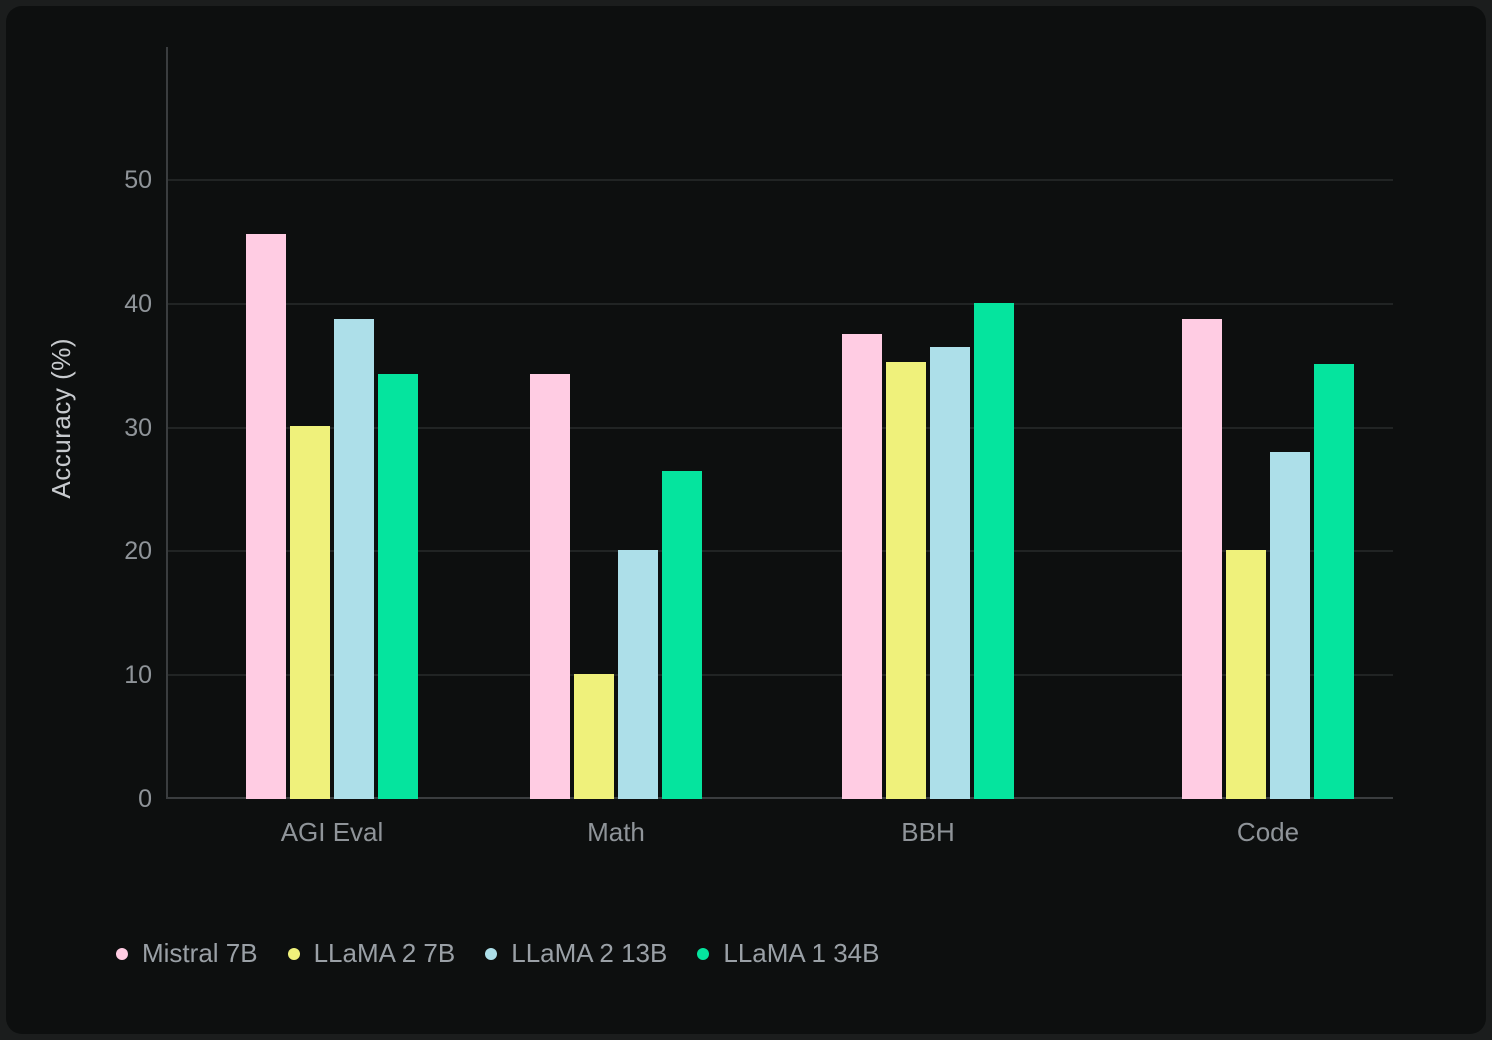  What do you see at coordinates (1202, 559) in the screenshot?
I see `bar-mistral-7b-code` at bounding box center [1202, 559].